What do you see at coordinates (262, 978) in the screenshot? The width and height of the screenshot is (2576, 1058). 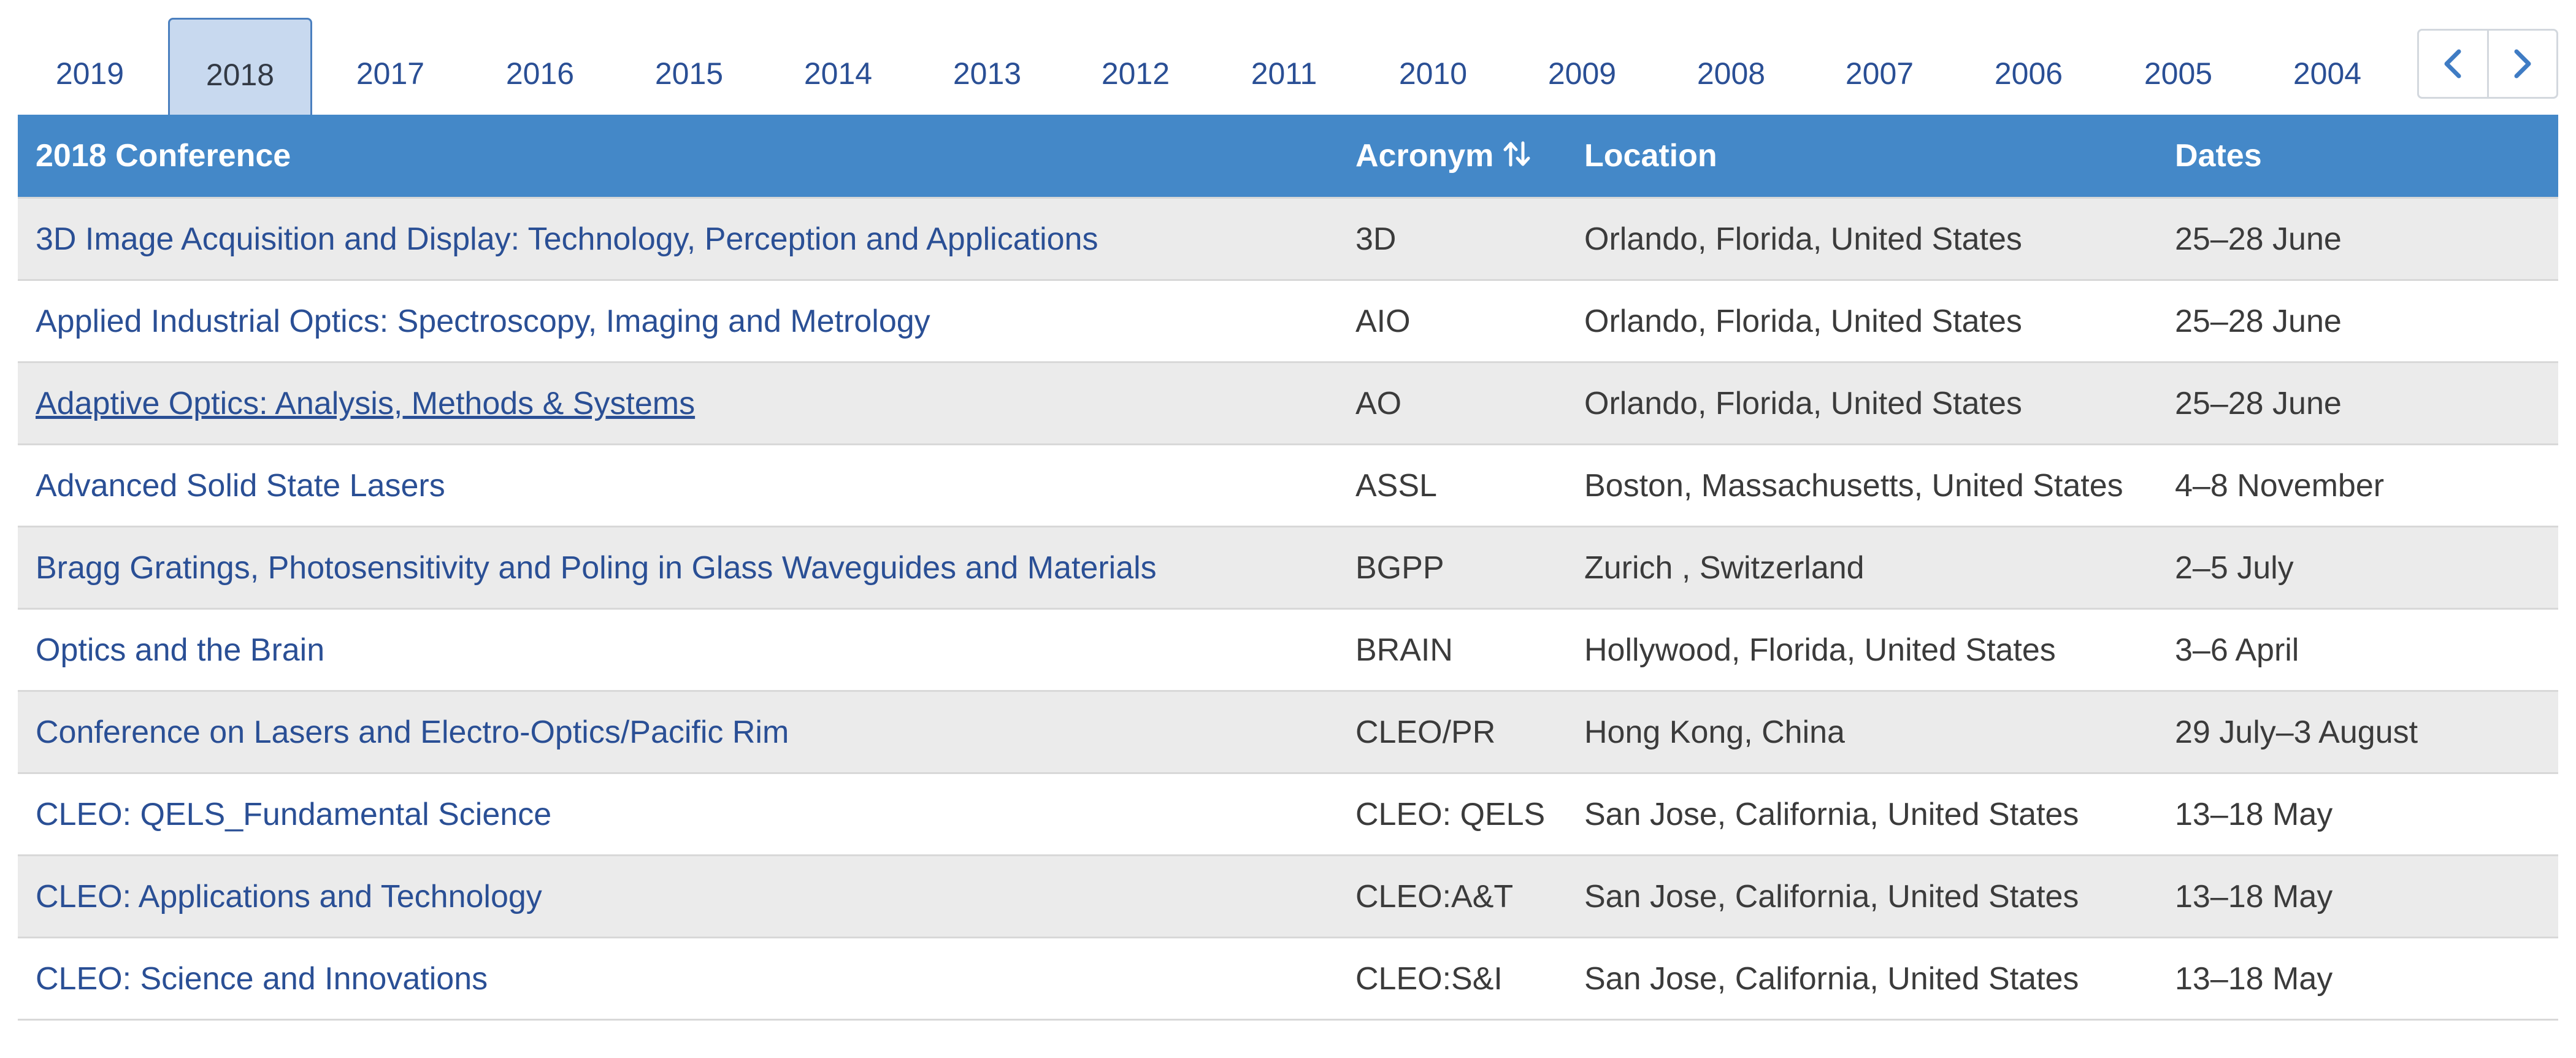 I see `conference-link: CLEO: Science and Innovations` at bounding box center [262, 978].